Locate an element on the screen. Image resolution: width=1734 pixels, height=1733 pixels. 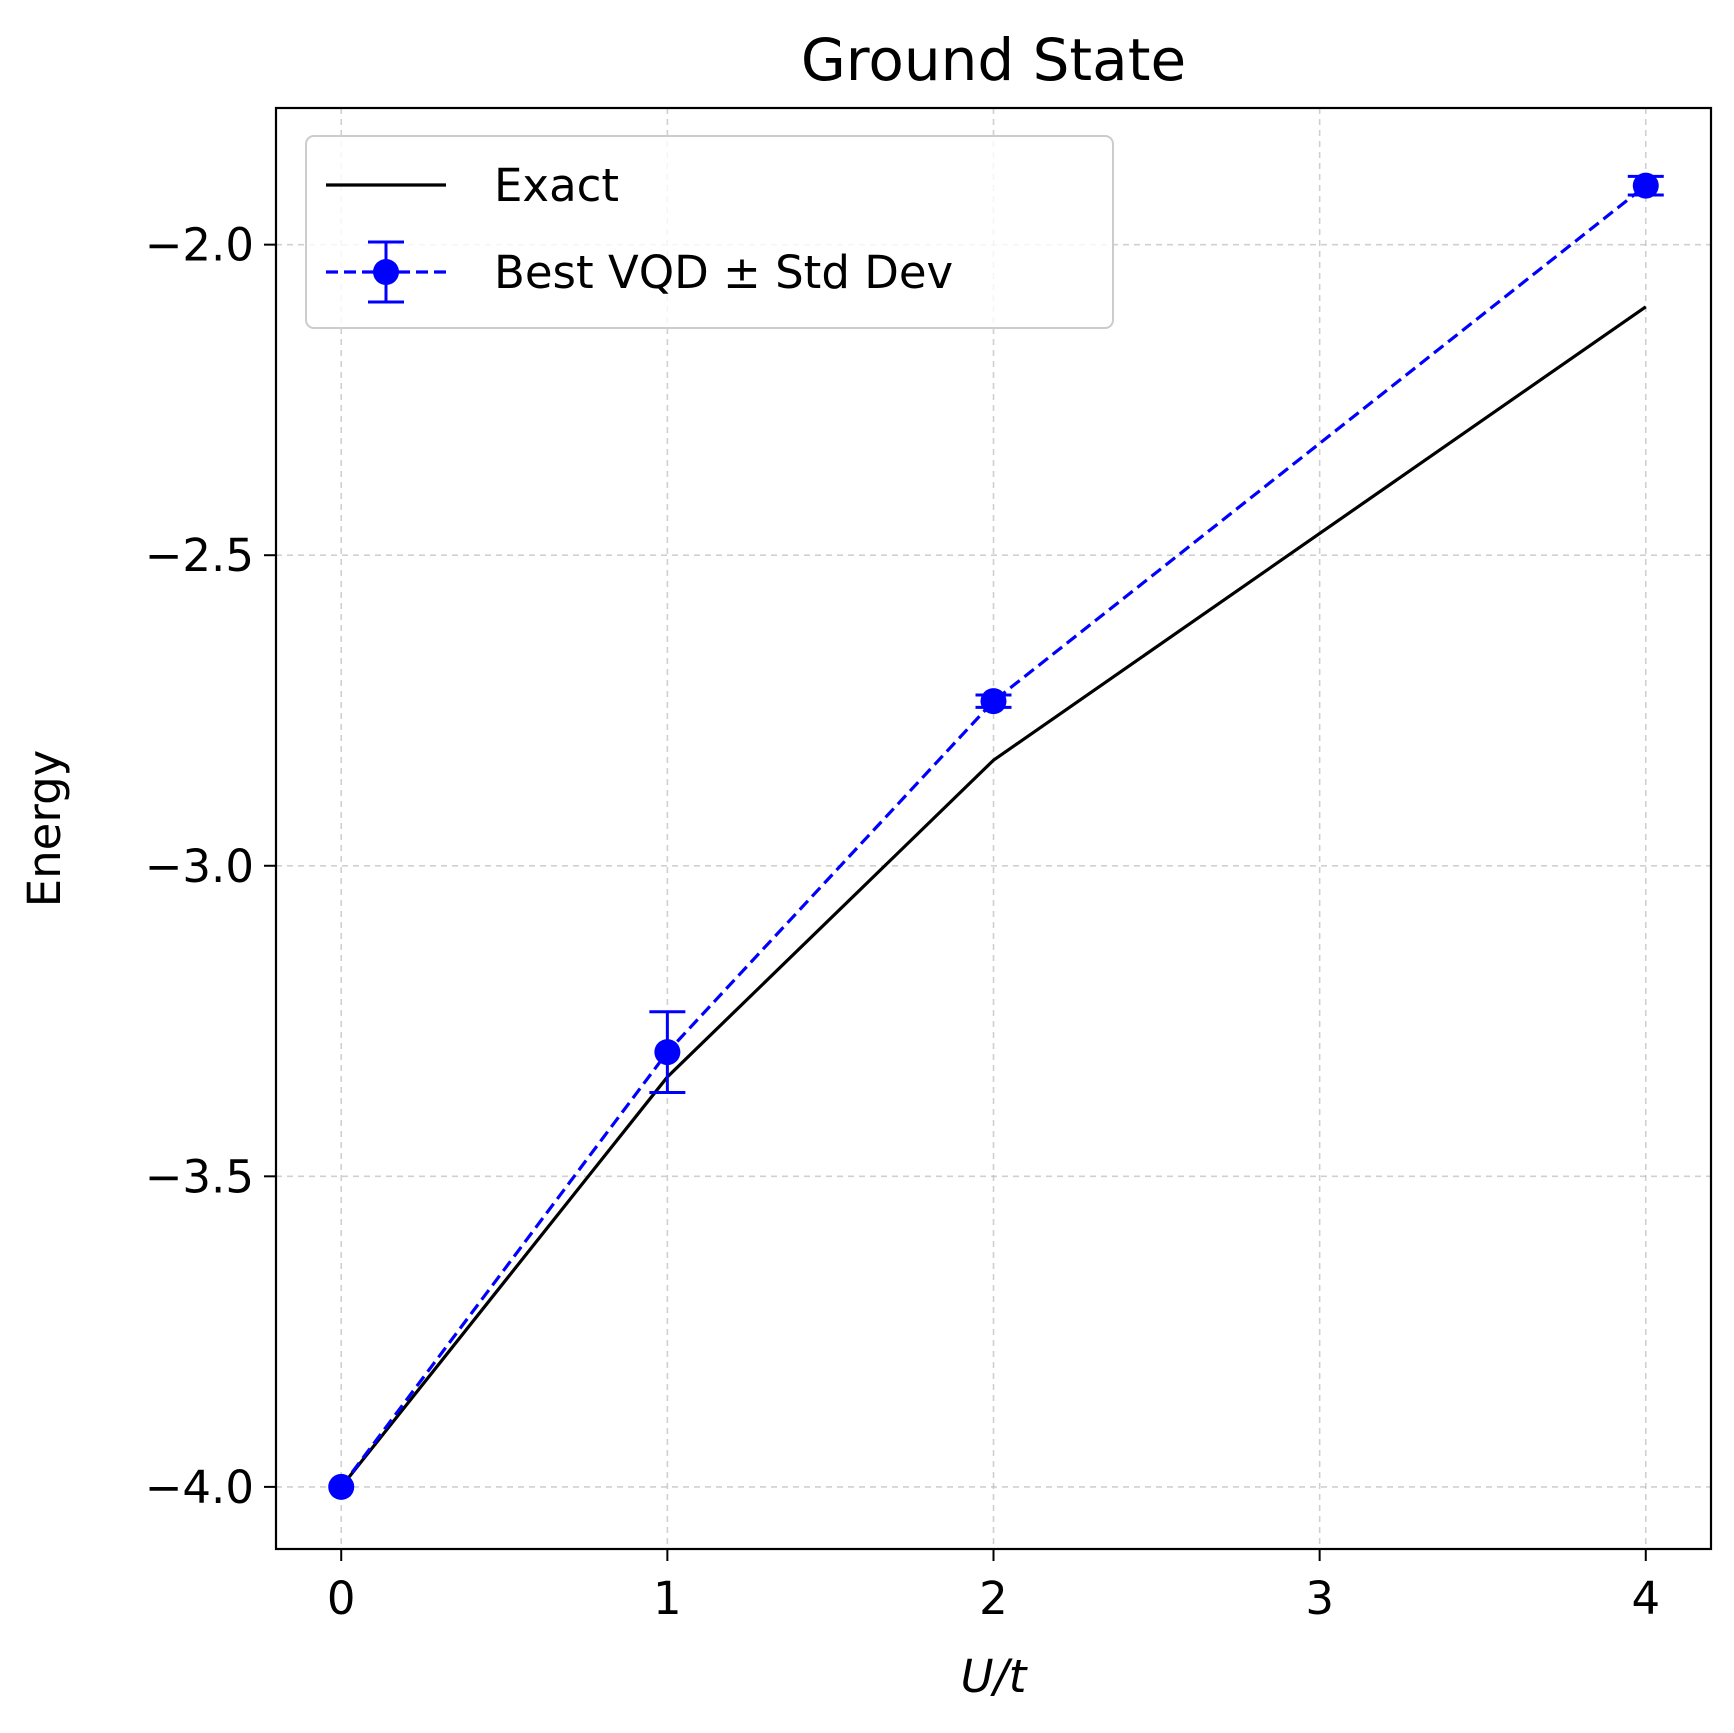
legend: Exact Best VQD ± Std Dev is located at coordinates (709, 232).